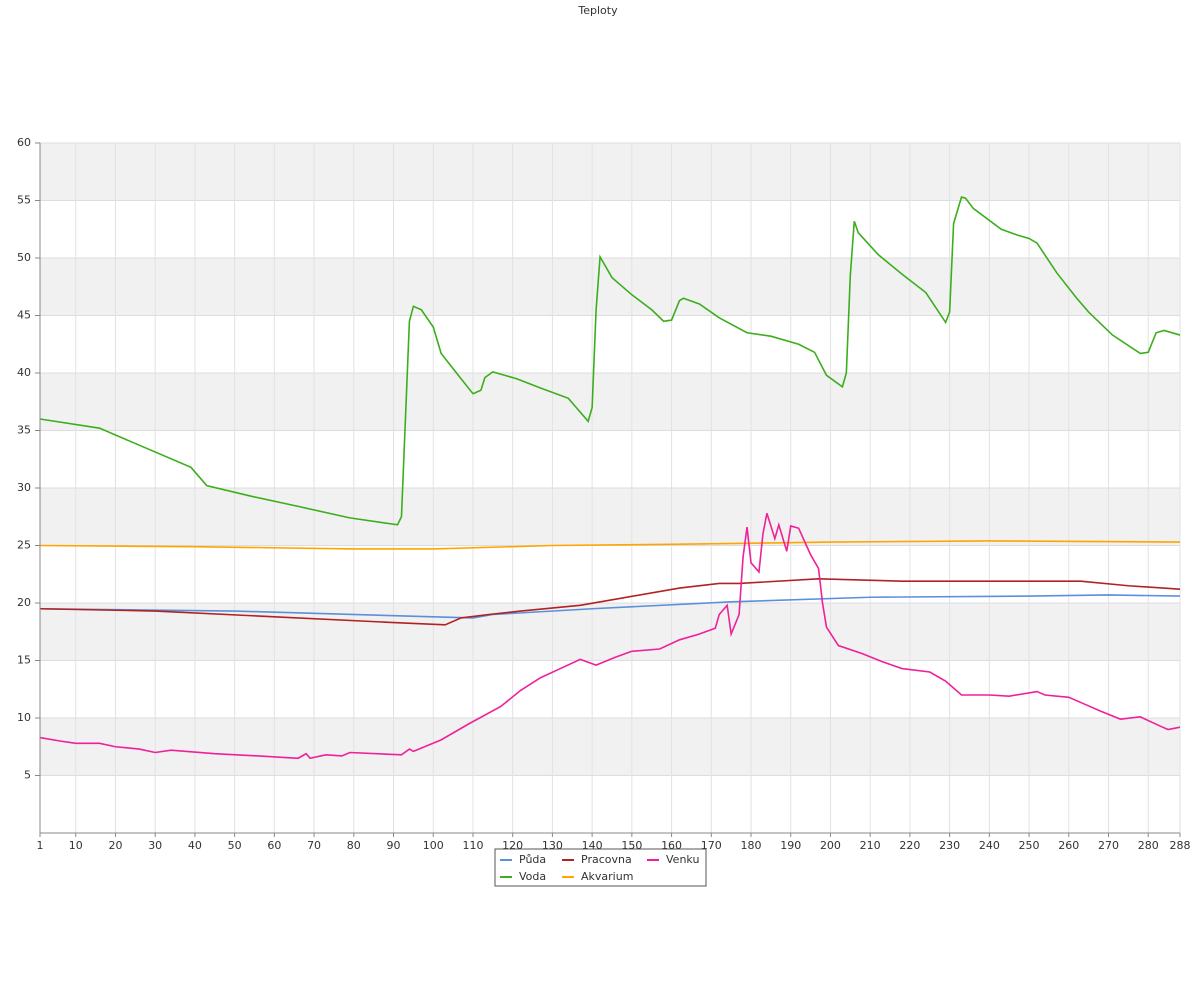 Image resolution: width=1200 pixels, height=1000 pixels. Describe the element at coordinates (115, 845) in the screenshot. I see `x-tick-label: 20` at that location.